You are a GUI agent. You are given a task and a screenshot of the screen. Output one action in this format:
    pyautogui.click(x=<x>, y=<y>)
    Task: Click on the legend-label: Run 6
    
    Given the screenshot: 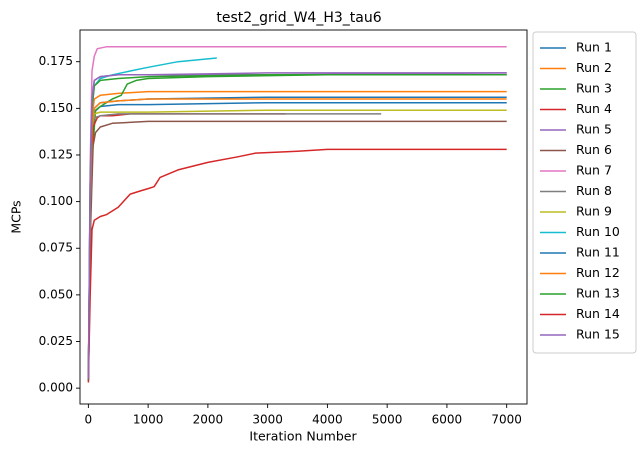 What is the action you would take?
    pyautogui.click(x=594, y=149)
    